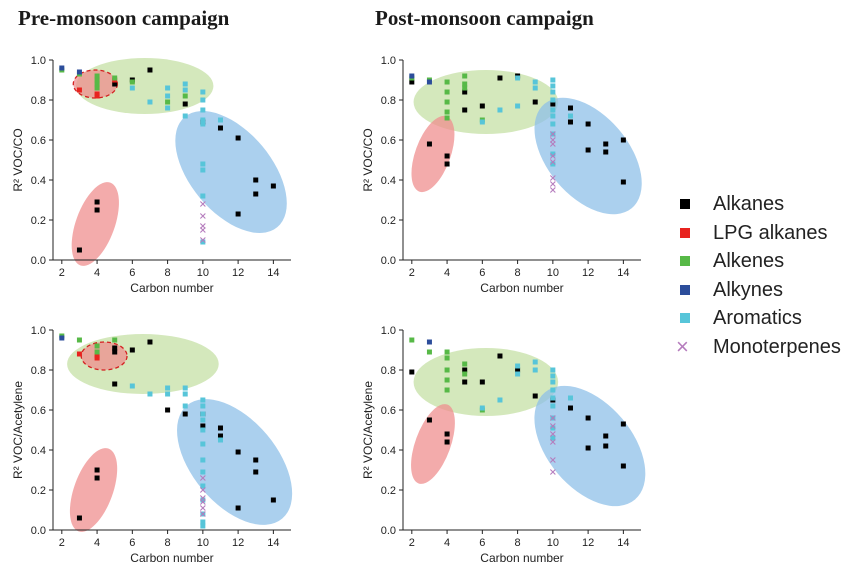 This screenshot has width=852, height=570. I want to click on green-region, so click(486, 382).